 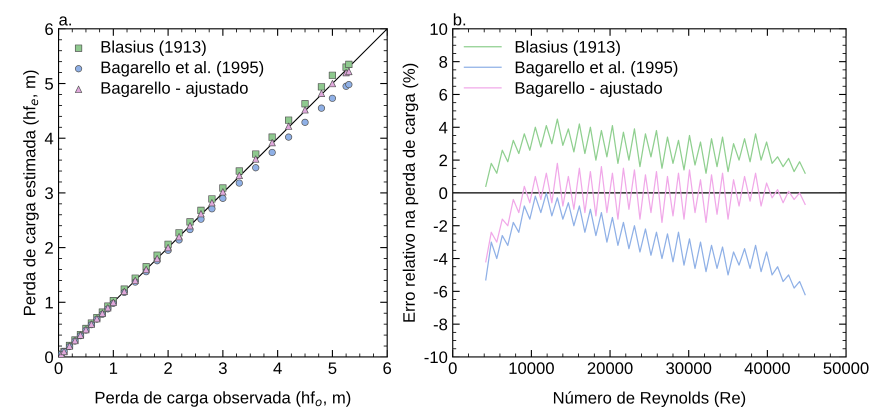 What do you see at coordinates (439, 29) in the screenshot?
I see `y-tick-label: 10` at bounding box center [439, 29].